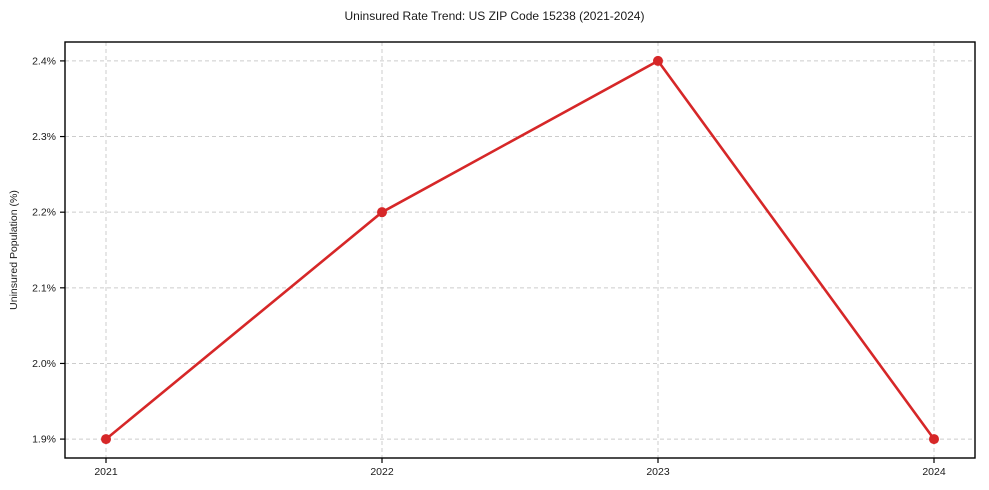 This screenshot has width=989, height=490. What do you see at coordinates (44, 213) in the screenshot?
I see `y-tick-label: 2.2%` at bounding box center [44, 213].